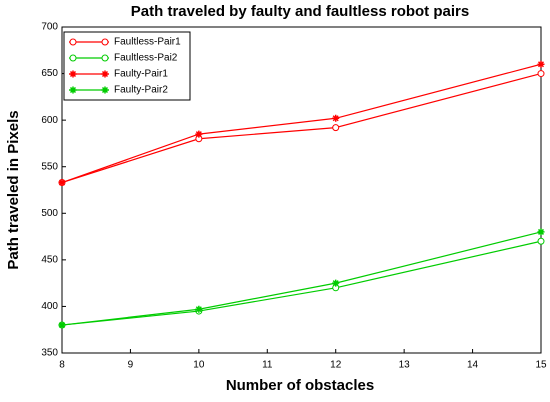 The height and width of the screenshot is (402, 550). What do you see at coordinates (49, 353) in the screenshot?
I see `y-tick-label: 350` at bounding box center [49, 353].